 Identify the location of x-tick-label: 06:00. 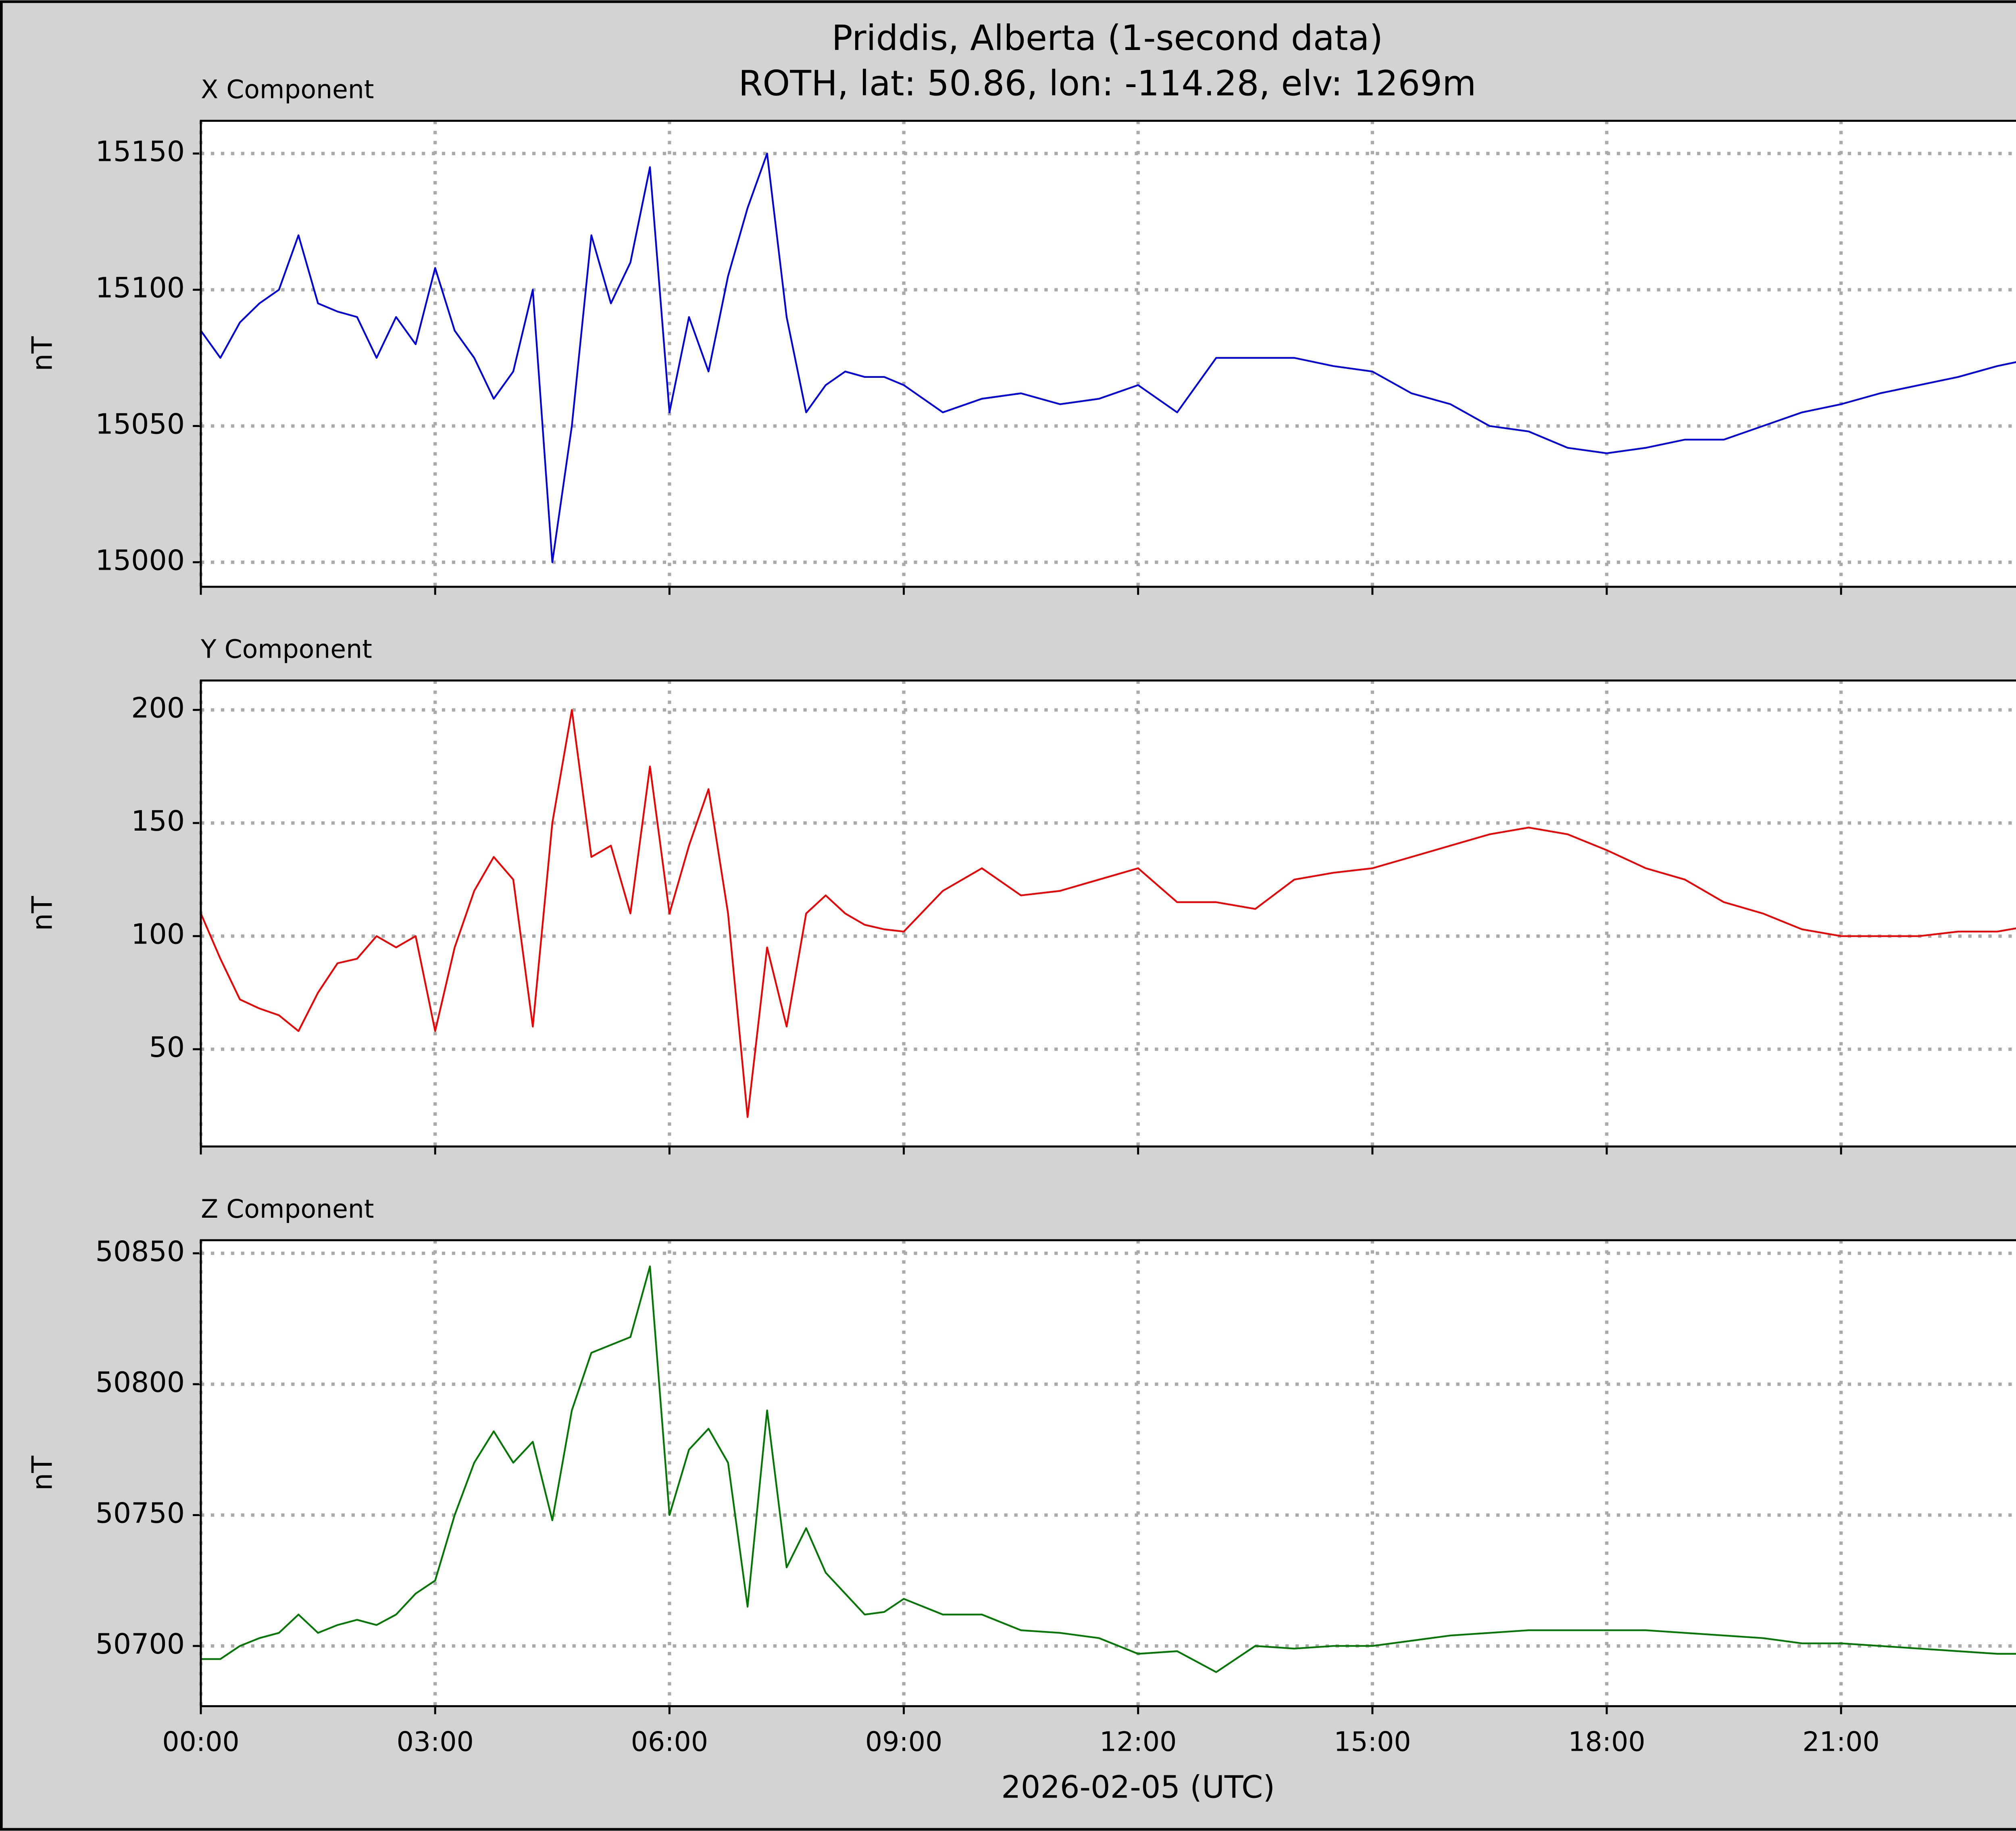
(669, 1741).